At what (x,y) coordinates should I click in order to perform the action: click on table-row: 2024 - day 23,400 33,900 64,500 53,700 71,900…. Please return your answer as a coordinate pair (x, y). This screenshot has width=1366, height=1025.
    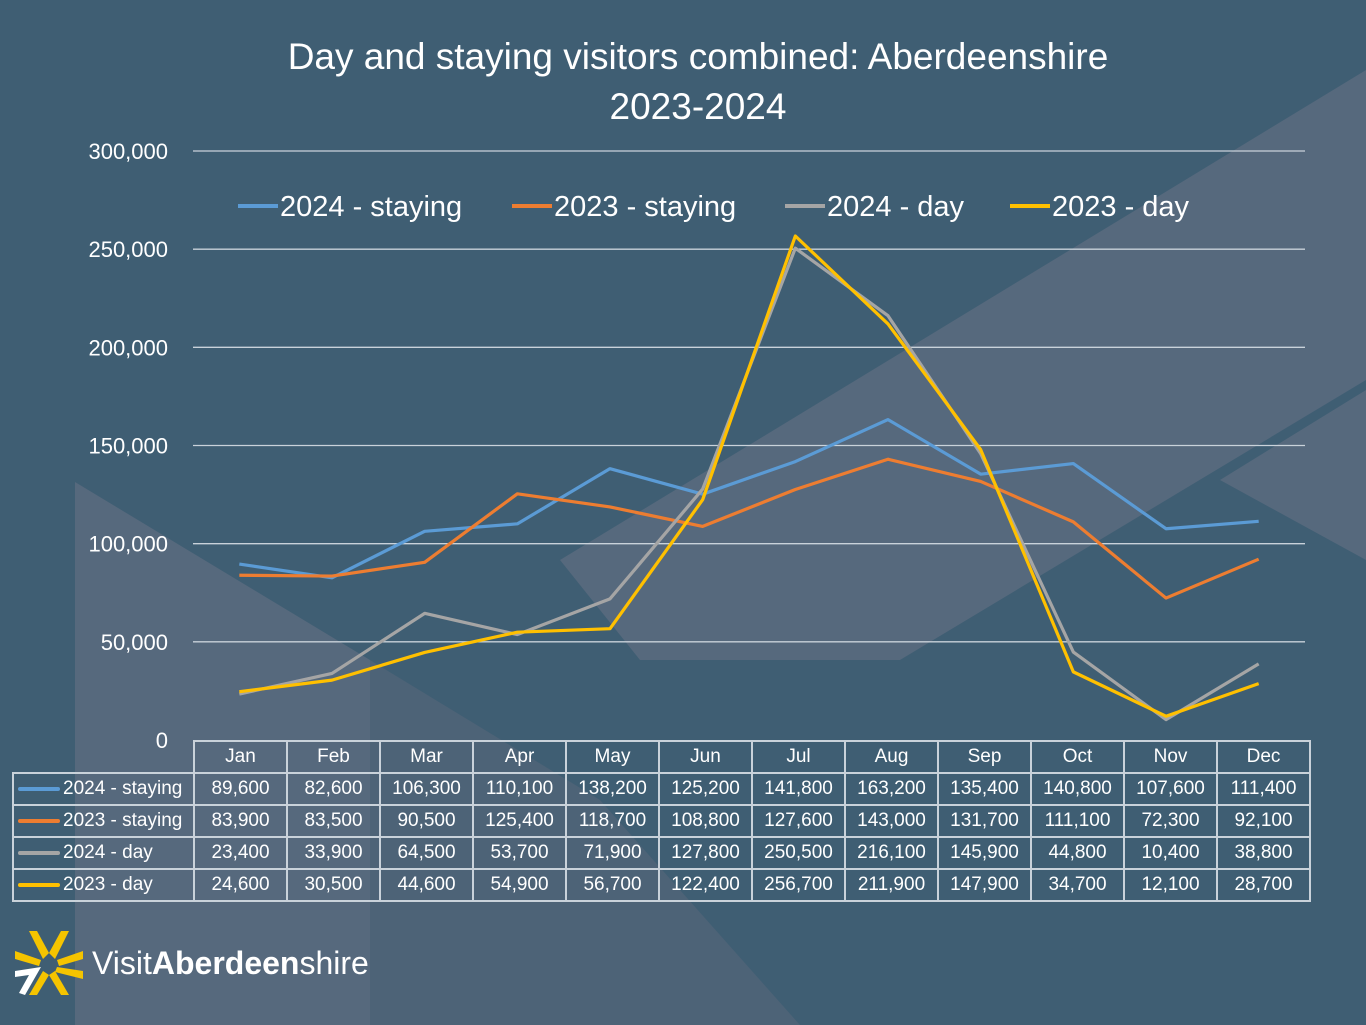
    Looking at the image, I should click on (661, 853).